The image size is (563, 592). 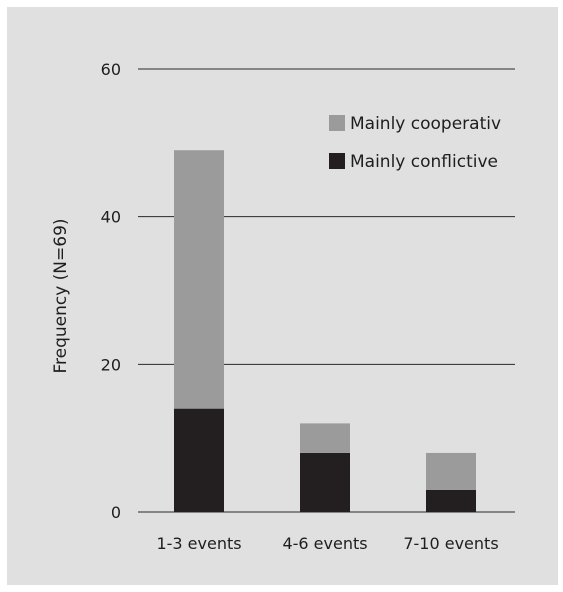 What do you see at coordinates (116, 512) in the screenshot?
I see `y-tick-label: 0` at bounding box center [116, 512].